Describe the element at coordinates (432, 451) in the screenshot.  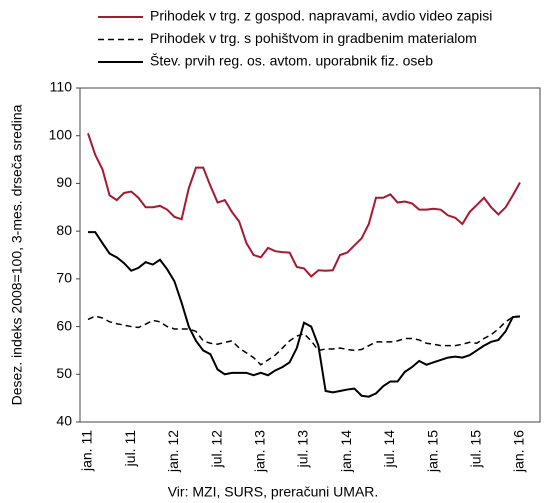
I see `x-tick-label: jan. 15` at that location.